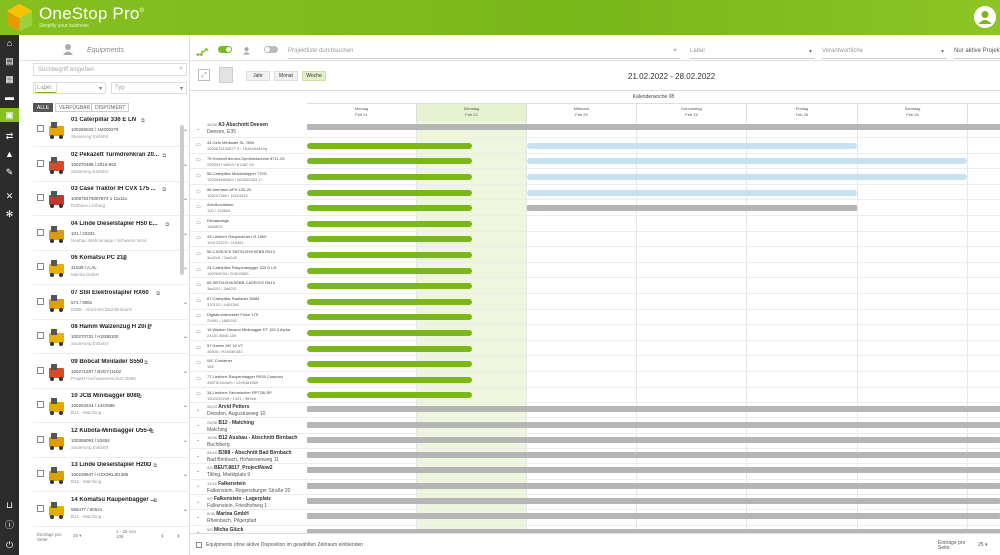  I want to click on per-page-select: 25 ▾, so click(77, 535).